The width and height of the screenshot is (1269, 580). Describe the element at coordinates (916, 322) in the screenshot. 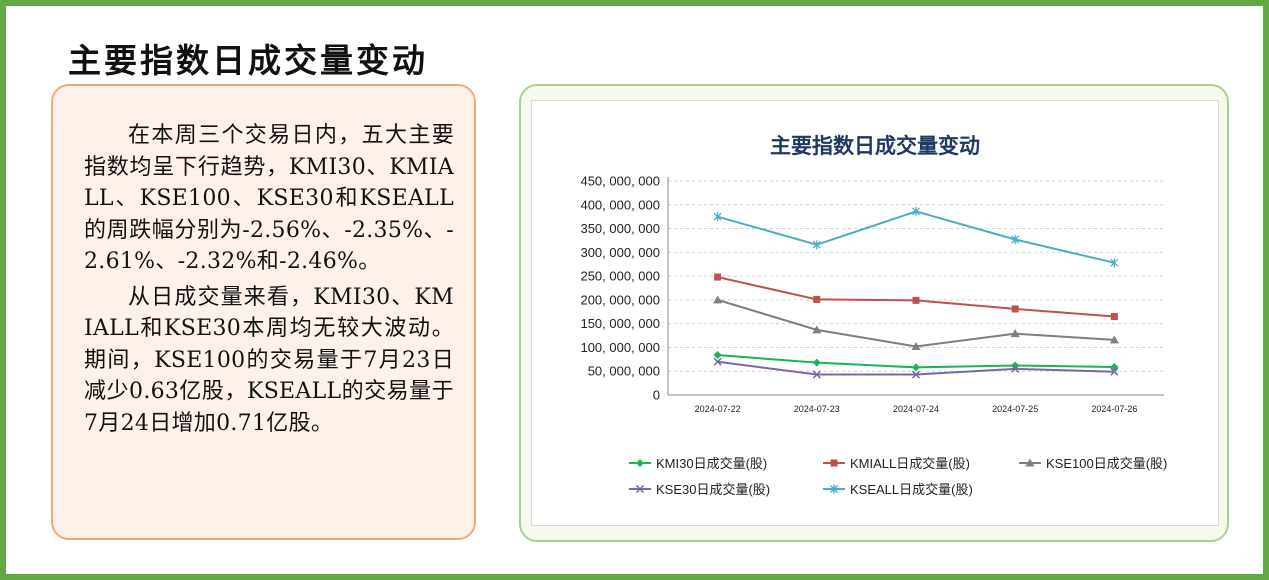

I see `series-KSE100日成交量(股)` at that location.